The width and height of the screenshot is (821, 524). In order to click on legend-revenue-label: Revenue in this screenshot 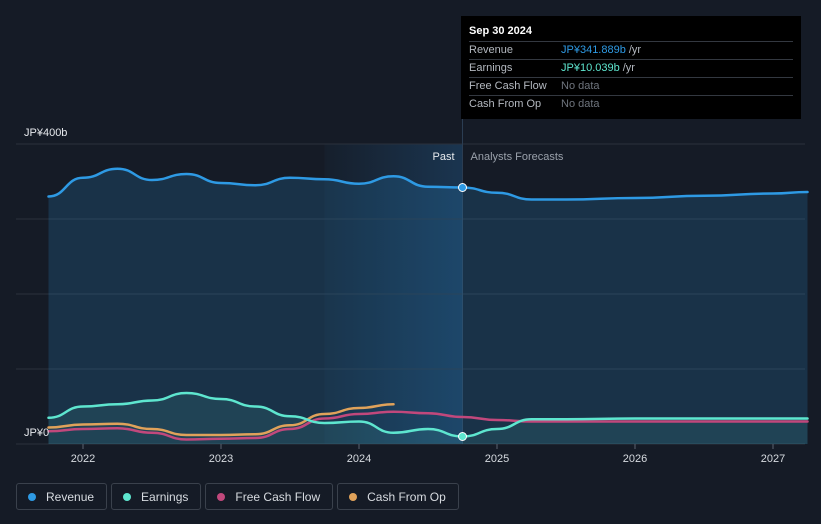, I will do `click(70, 496)`.